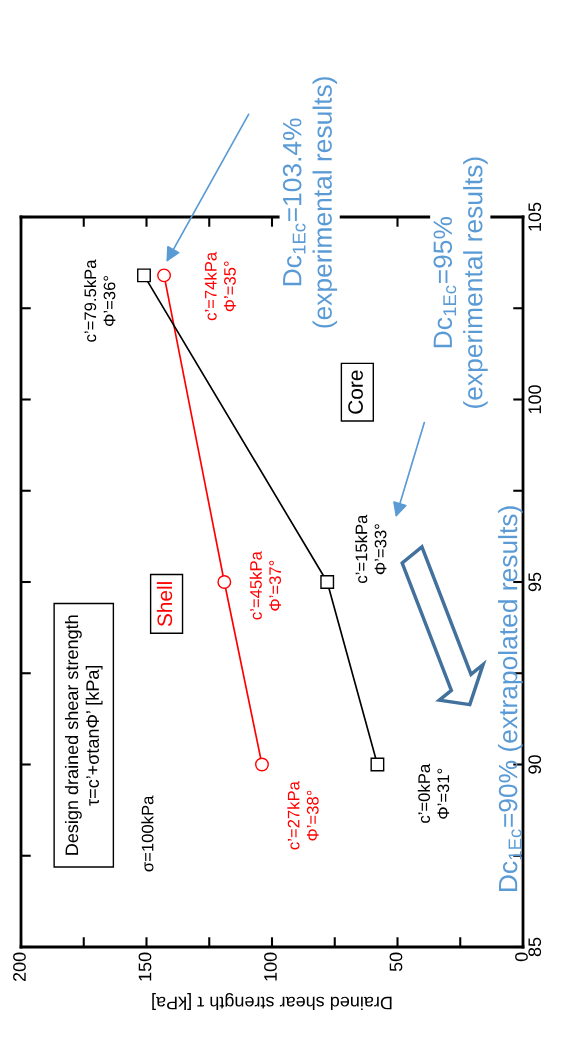 This screenshot has height=1055, width=568. Describe the element at coordinates (164, 604) in the screenshot. I see `text: Shell` at that location.